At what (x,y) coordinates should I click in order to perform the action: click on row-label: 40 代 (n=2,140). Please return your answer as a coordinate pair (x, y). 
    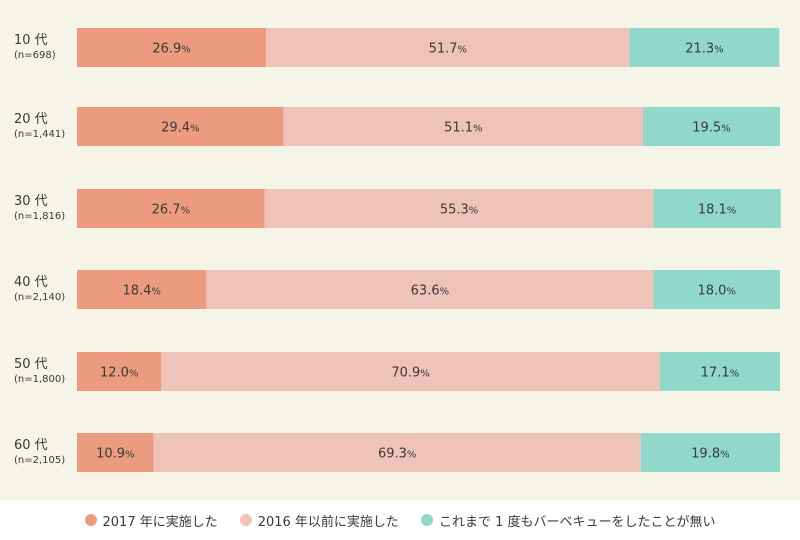
    Looking at the image, I should click on (39, 289).